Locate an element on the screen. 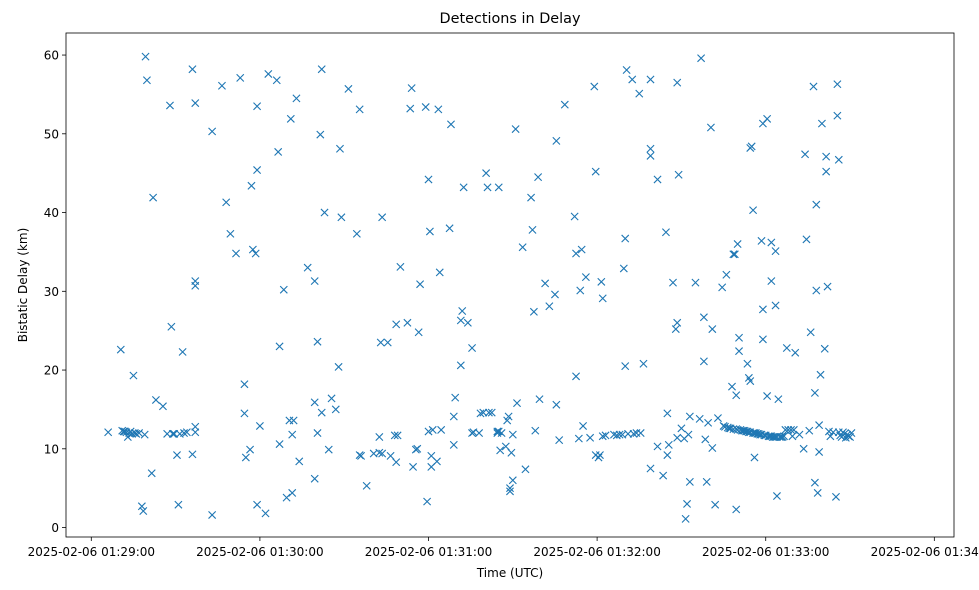 The height and width of the screenshot is (590, 979). x-tick-label: 2025-02-06 01:32:00 is located at coordinates (596, 552).